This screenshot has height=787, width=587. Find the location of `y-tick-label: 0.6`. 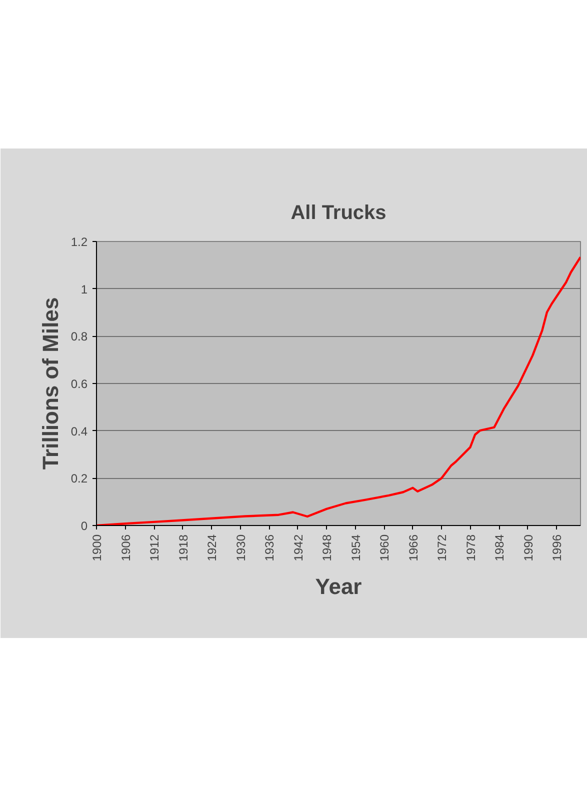

y-tick-label: 0.6 is located at coordinates (79, 384).